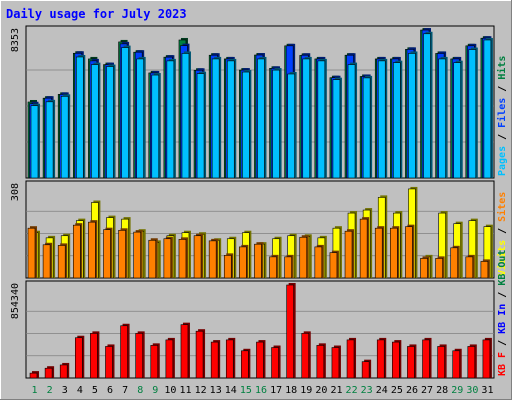 The image size is (512, 400). What do you see at coordinates (15, 192) in the screenshot?
I see `y-max-label-middle: 308` at bounding box center [15, 192].